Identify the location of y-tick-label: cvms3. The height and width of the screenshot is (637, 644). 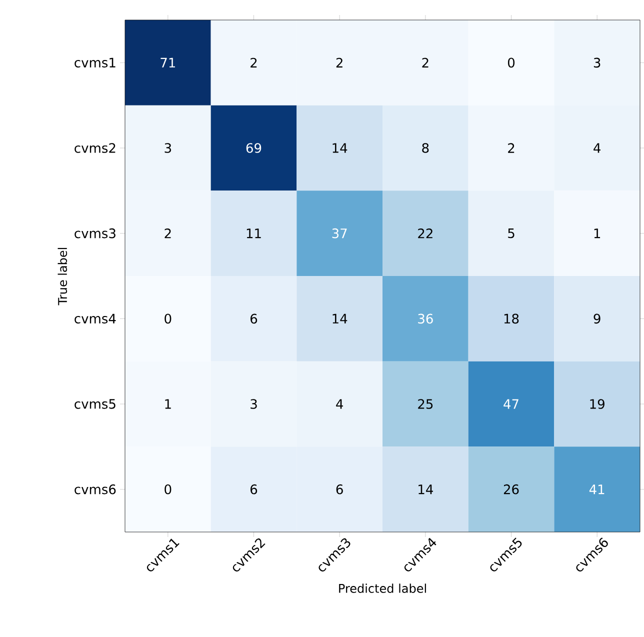
(95, 233).